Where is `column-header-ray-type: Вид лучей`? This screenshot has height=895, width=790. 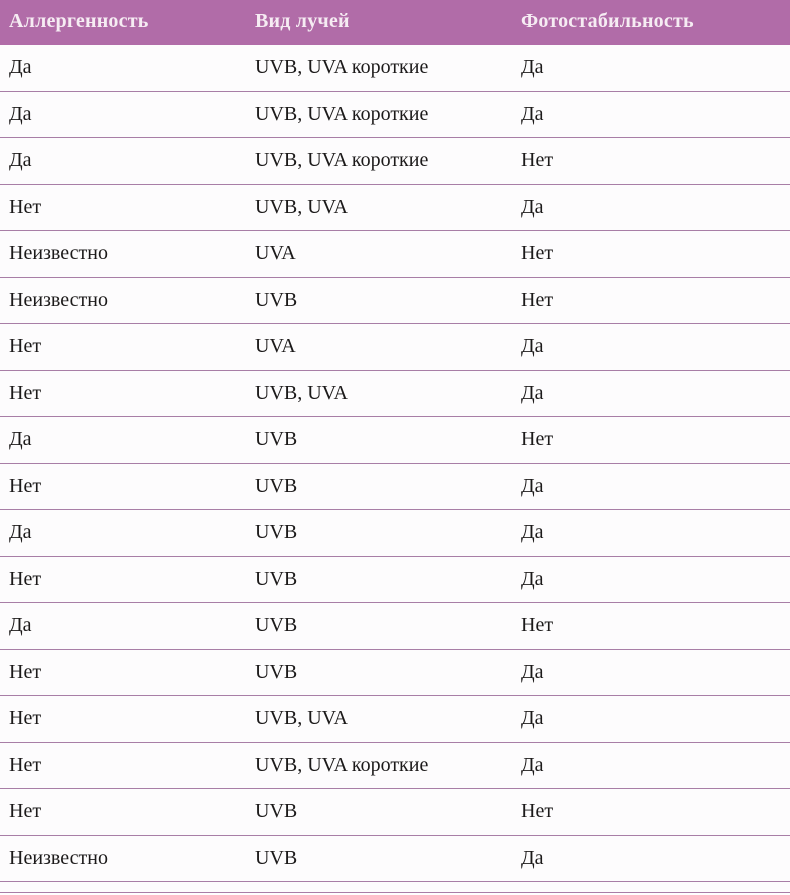 column-header-ray-type: Вид лучей is located at coordinates (379, 22).